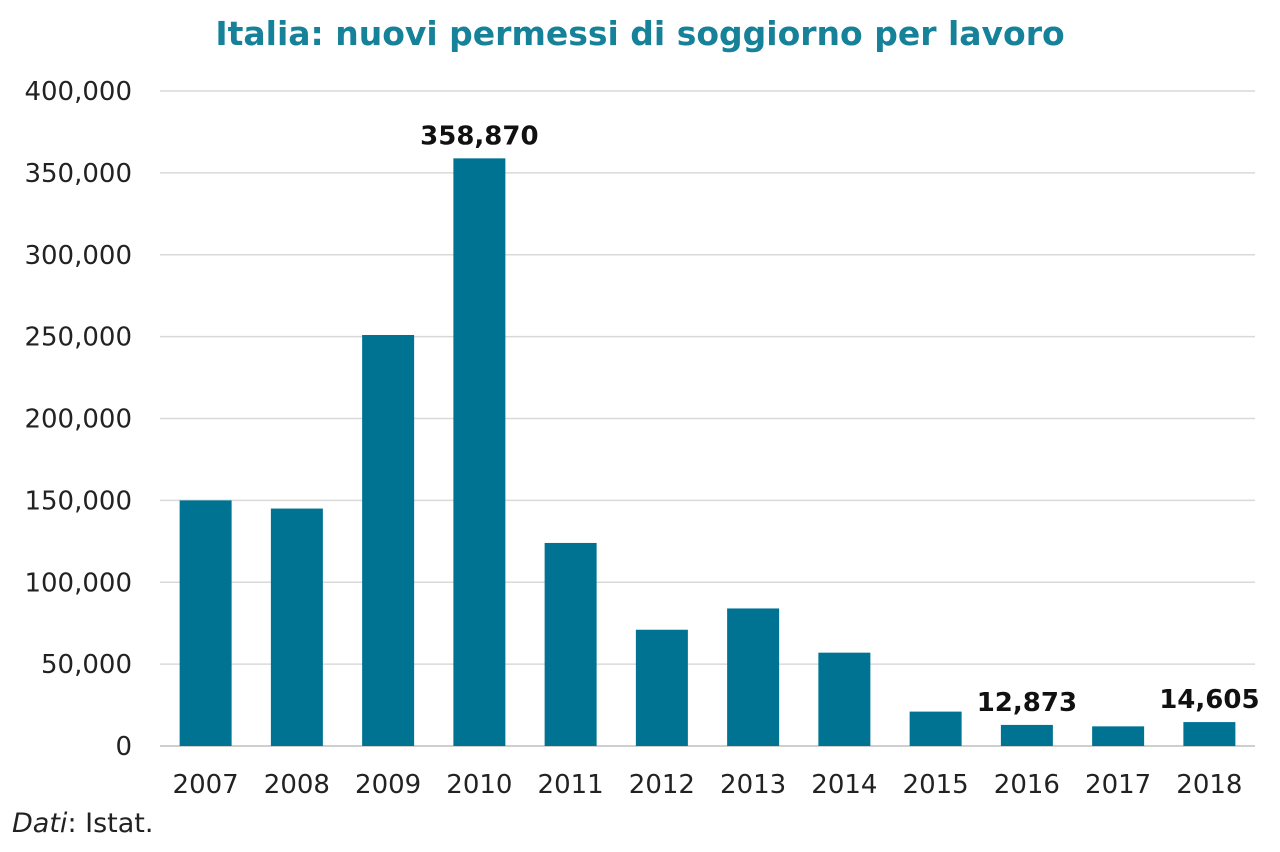 This screenshot has height=852, width=1280. Describe the element at coordinates (297, 785) in the screenshot. I see `x-tick-label: 2008` at that location.